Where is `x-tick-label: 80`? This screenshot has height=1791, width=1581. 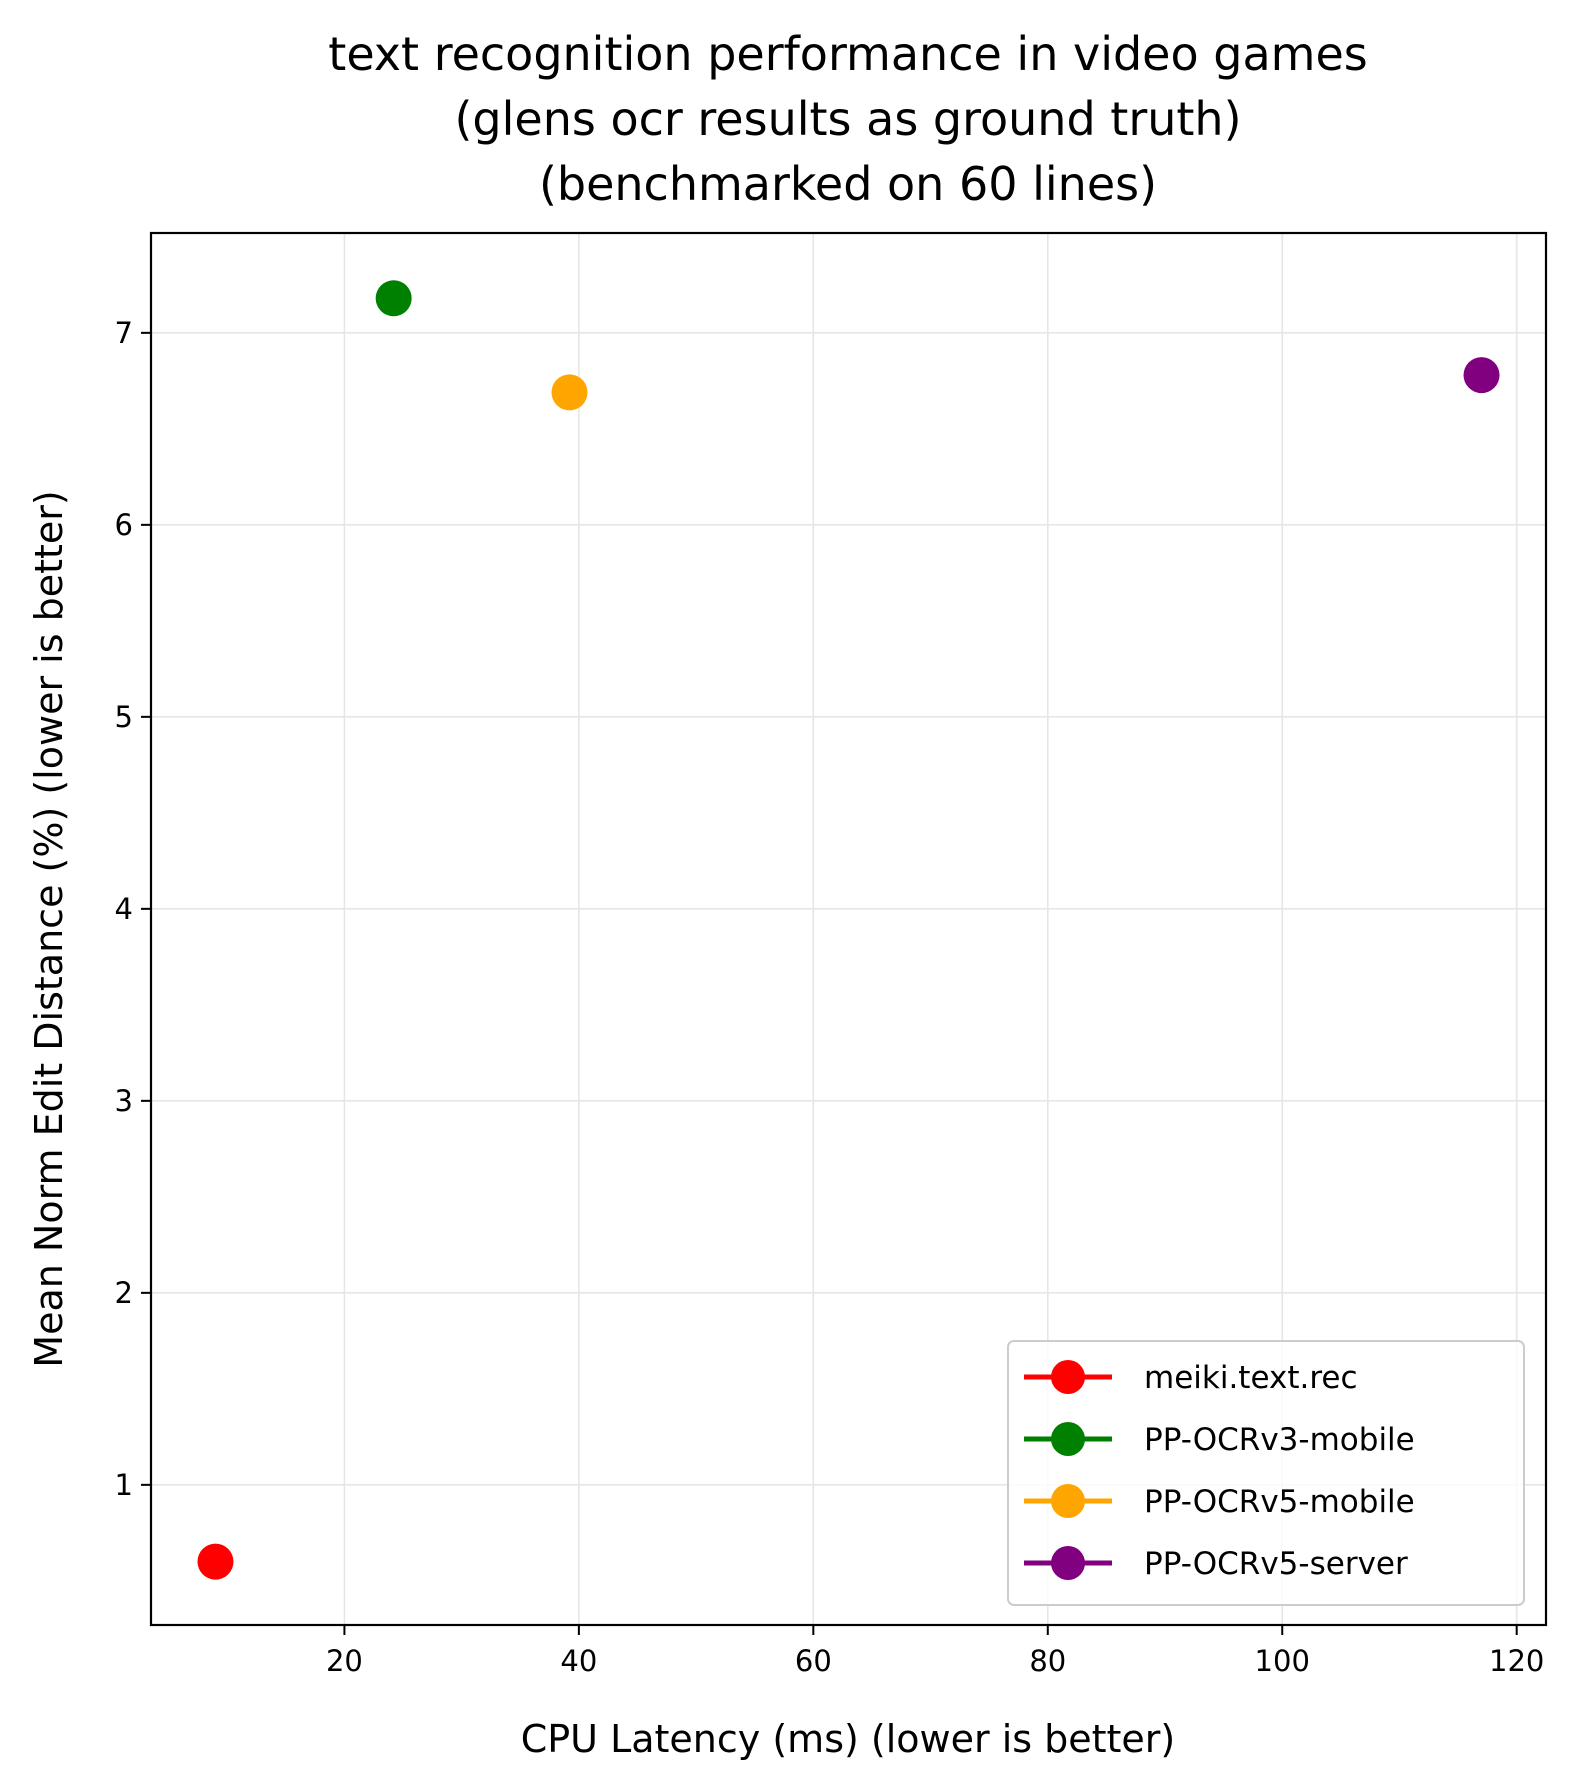 x-tick-label: 80 is located at coordinates (1047, 1661).